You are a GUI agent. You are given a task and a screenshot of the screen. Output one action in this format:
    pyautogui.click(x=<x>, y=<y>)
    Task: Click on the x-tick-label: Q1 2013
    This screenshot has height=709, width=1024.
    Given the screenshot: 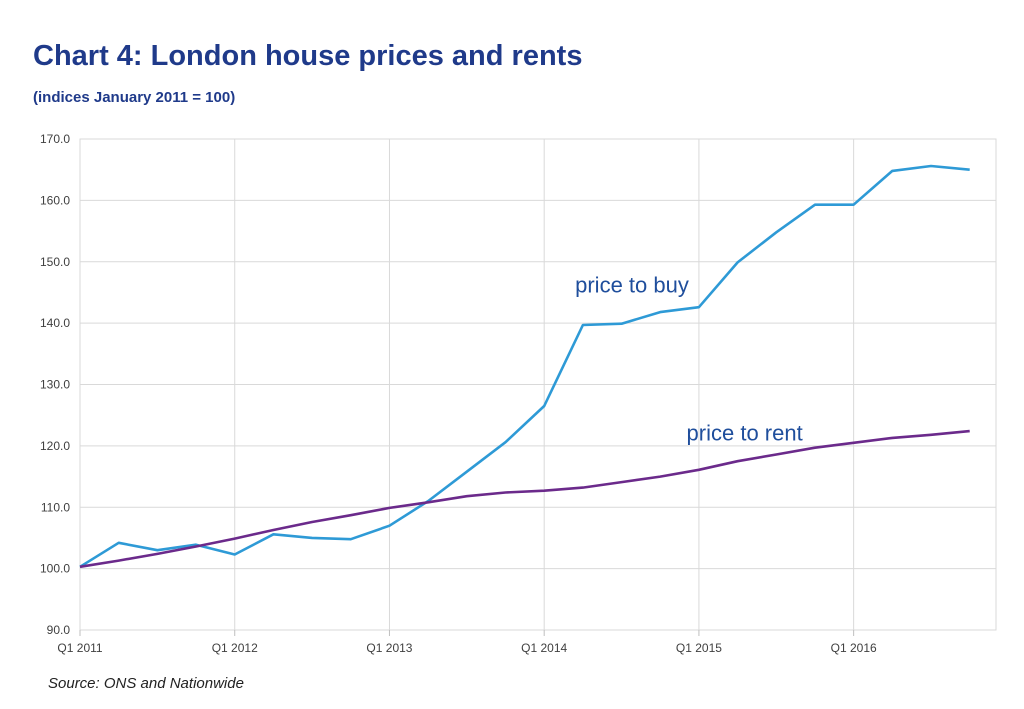 What is the action you would take?
    pyautogui.click(x=389, y=648)
    